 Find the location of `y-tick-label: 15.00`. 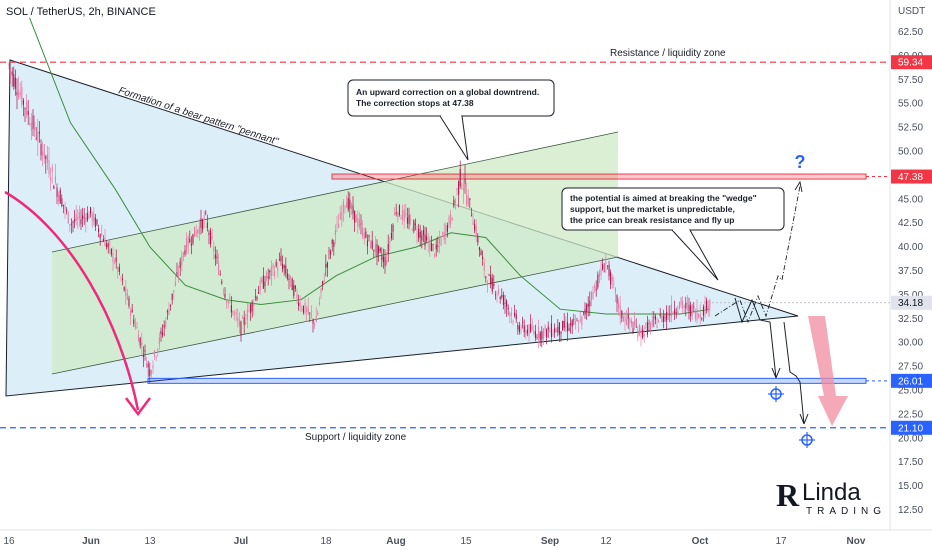

y-tick-label: 15.00 is located at coordinates (910, 486).